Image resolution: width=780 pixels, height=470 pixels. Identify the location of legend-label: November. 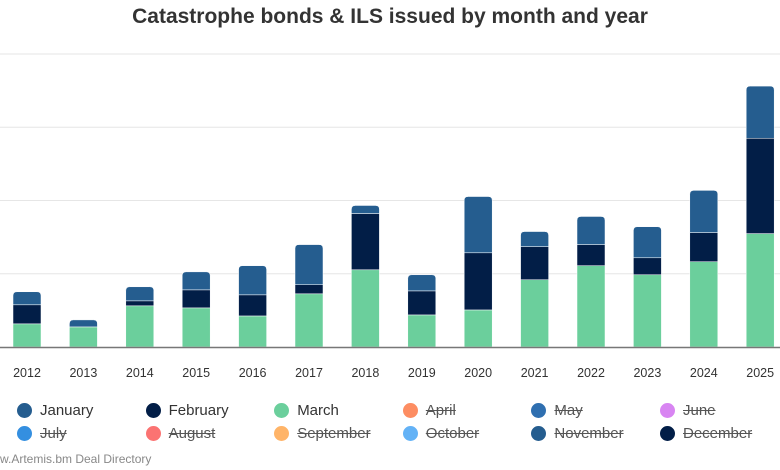
(589, 433).